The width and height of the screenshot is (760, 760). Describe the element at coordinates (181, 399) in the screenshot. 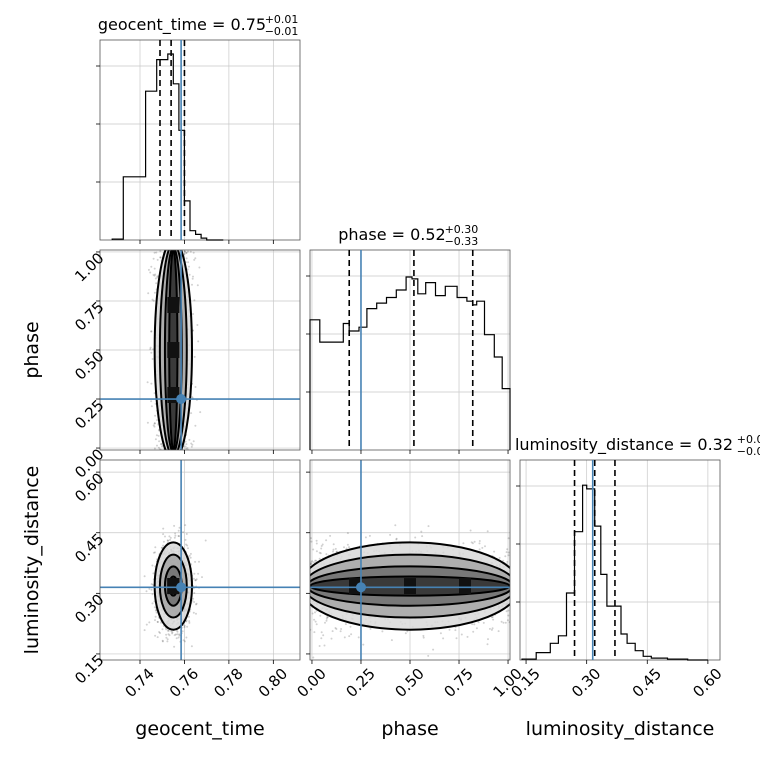

I see `truth-marker` at that location.